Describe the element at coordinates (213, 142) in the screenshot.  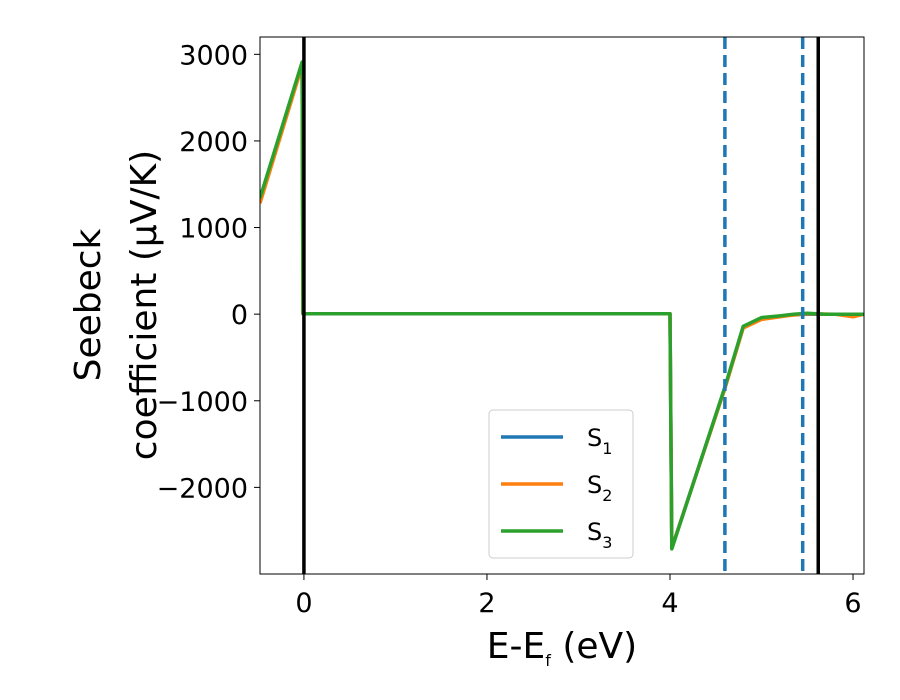
I see `y-tick-label-4: 2000` at that location.